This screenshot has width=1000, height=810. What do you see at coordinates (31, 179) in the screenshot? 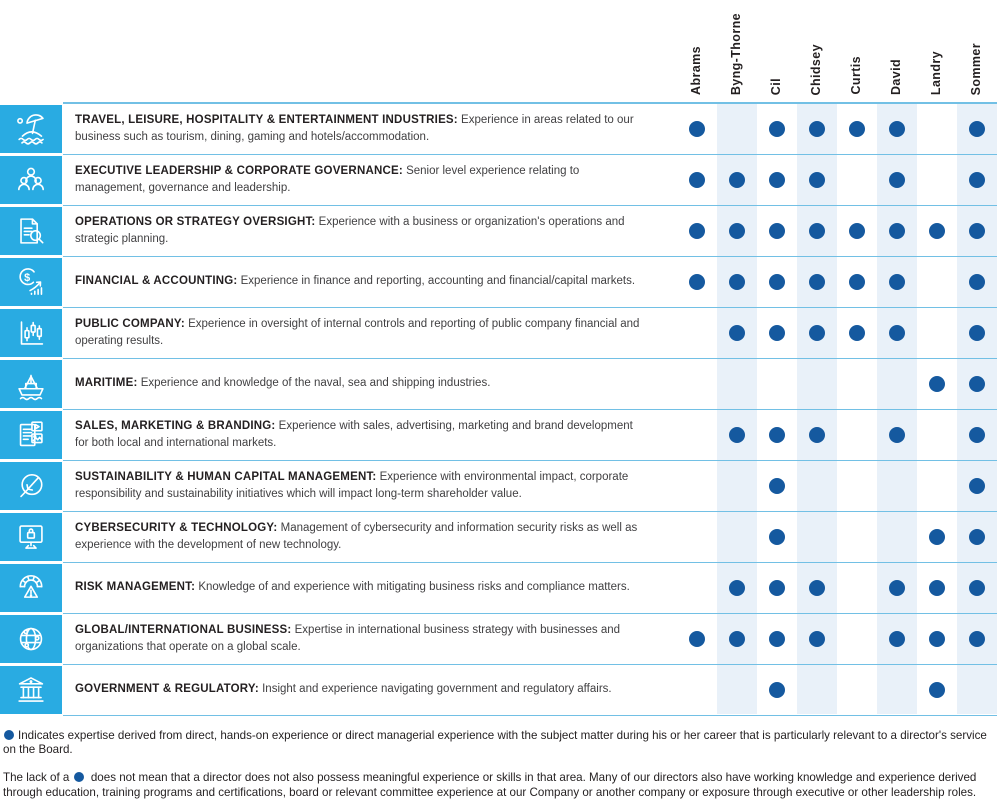
I see `people-group-icon` at bounding box center [31, 179].